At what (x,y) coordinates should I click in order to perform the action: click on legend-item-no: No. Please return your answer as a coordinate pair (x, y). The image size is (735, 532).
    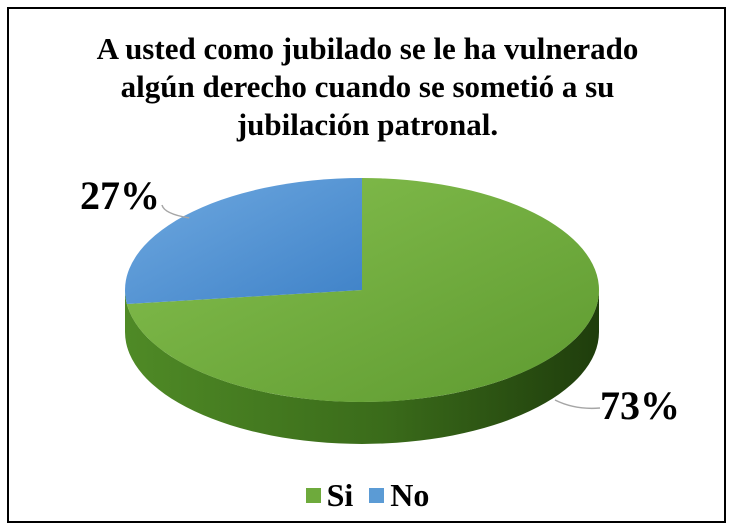
    Looking at the image, I should click on (399, 495).